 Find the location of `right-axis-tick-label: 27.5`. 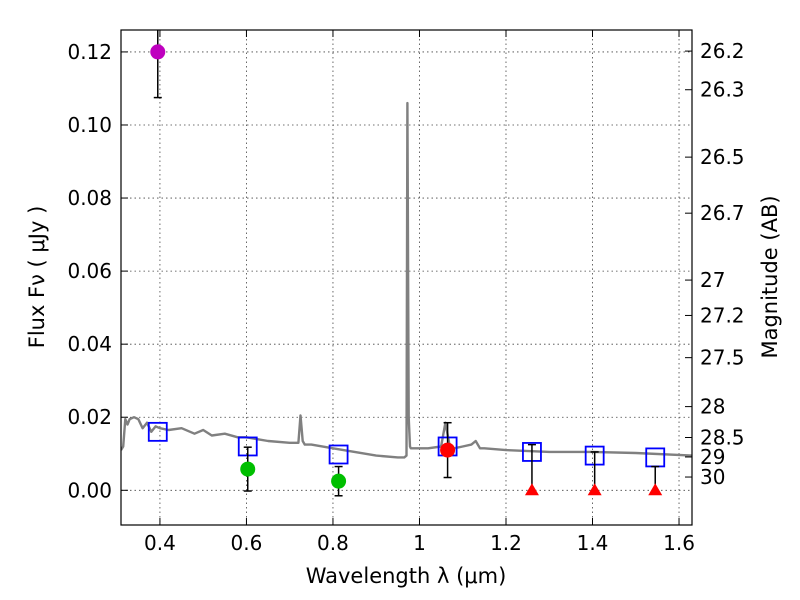

right-axis-tick-label: 27.5 is located at coordinates (722, 358).